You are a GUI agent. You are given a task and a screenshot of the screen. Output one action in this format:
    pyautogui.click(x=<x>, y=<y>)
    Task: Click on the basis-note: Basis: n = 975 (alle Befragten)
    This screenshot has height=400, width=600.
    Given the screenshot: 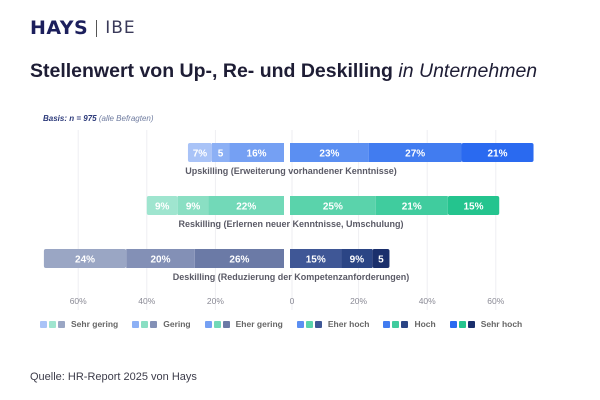 What is the action you would take?
    pyautogui.click(x=98, y=118)
    